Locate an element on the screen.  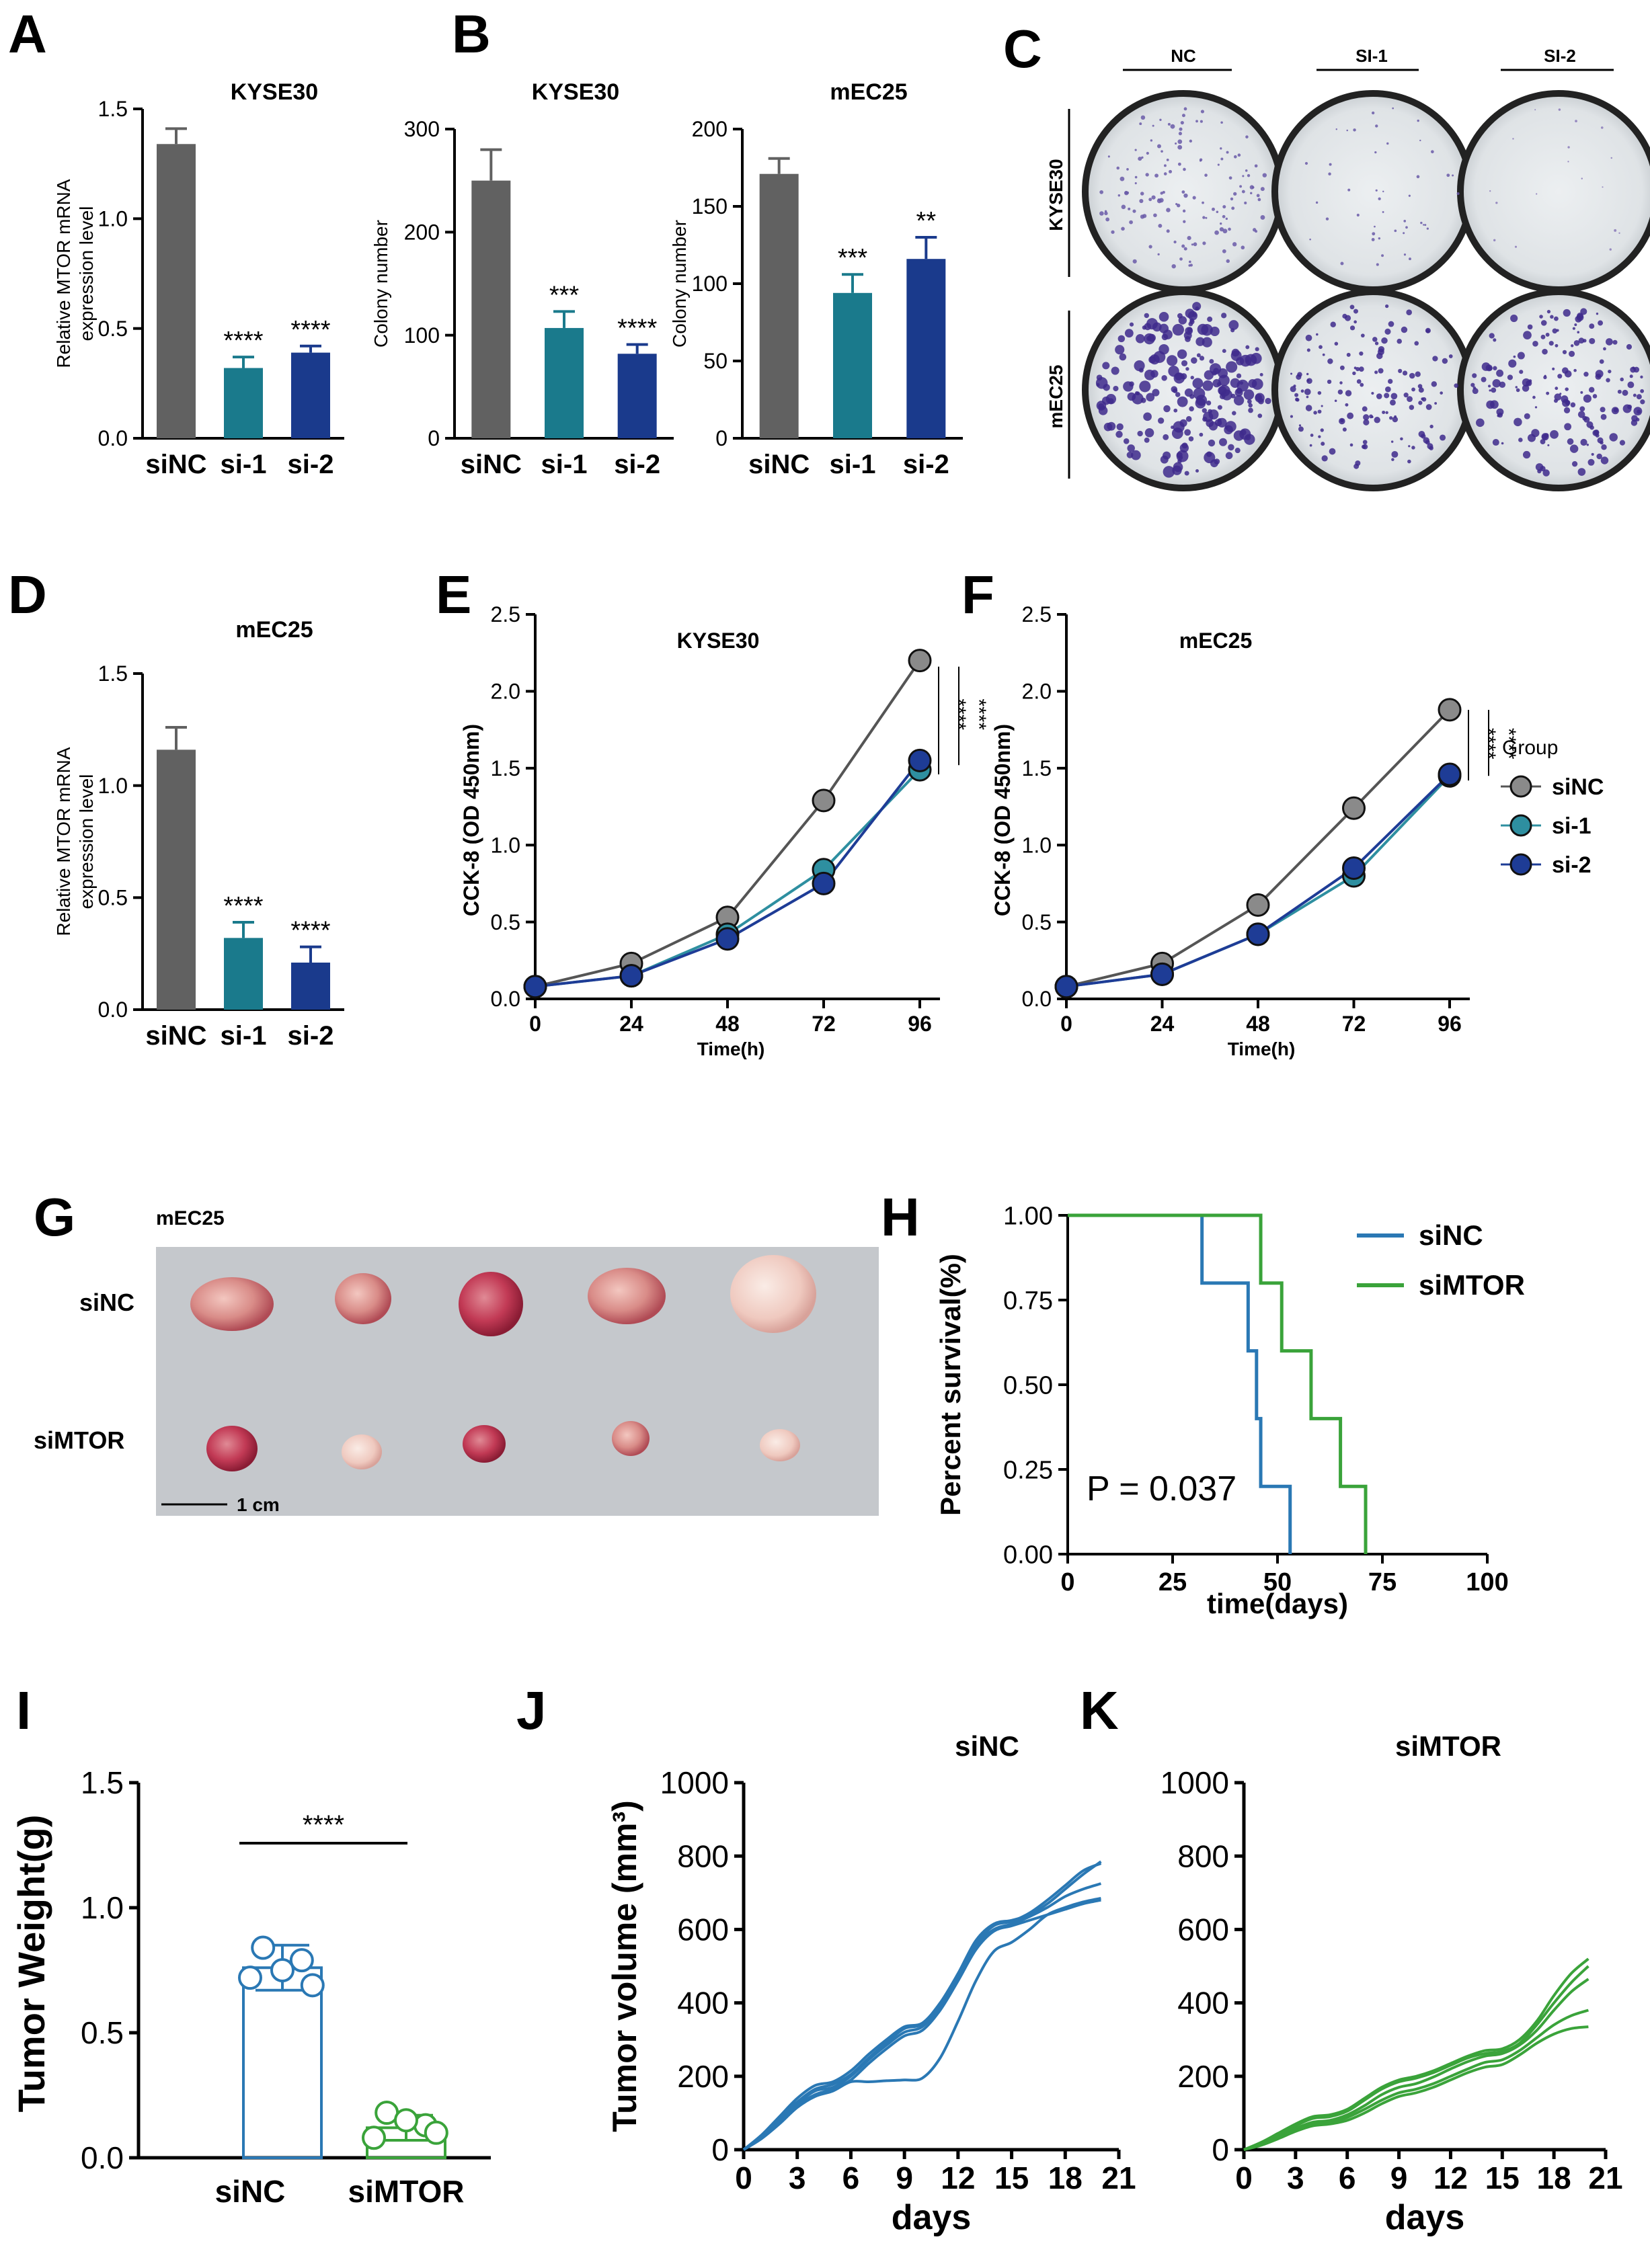
chart-title: siMTOR is located at coordinates (1448, 1746).